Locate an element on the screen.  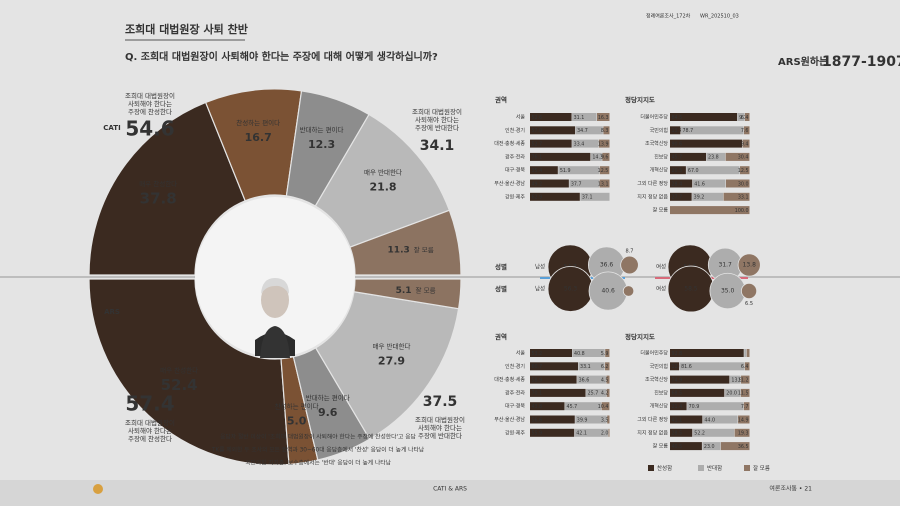
footer-page: 여론조사통 • 21 is located at coordinates (790, 489).